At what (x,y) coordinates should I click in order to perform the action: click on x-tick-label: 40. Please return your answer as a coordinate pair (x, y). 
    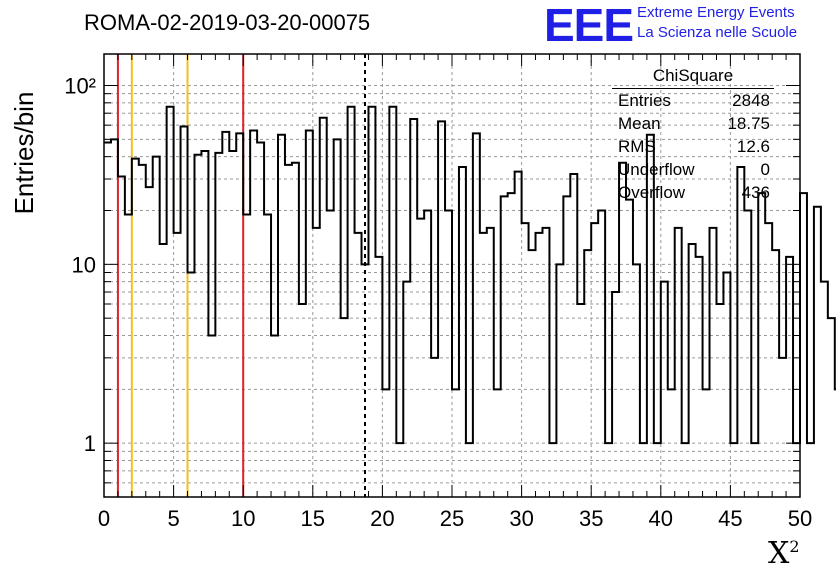
    Looking at the image, I should click on (661, 518).